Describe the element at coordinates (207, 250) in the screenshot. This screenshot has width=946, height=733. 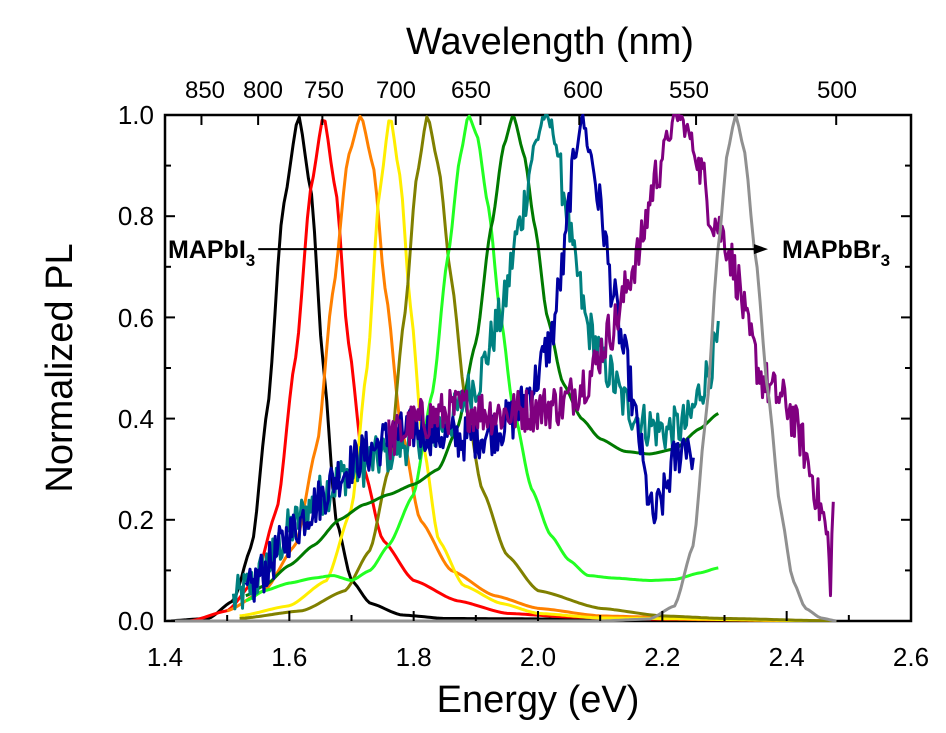
I see `label-mapbi3-main: MAPbI` at that location.